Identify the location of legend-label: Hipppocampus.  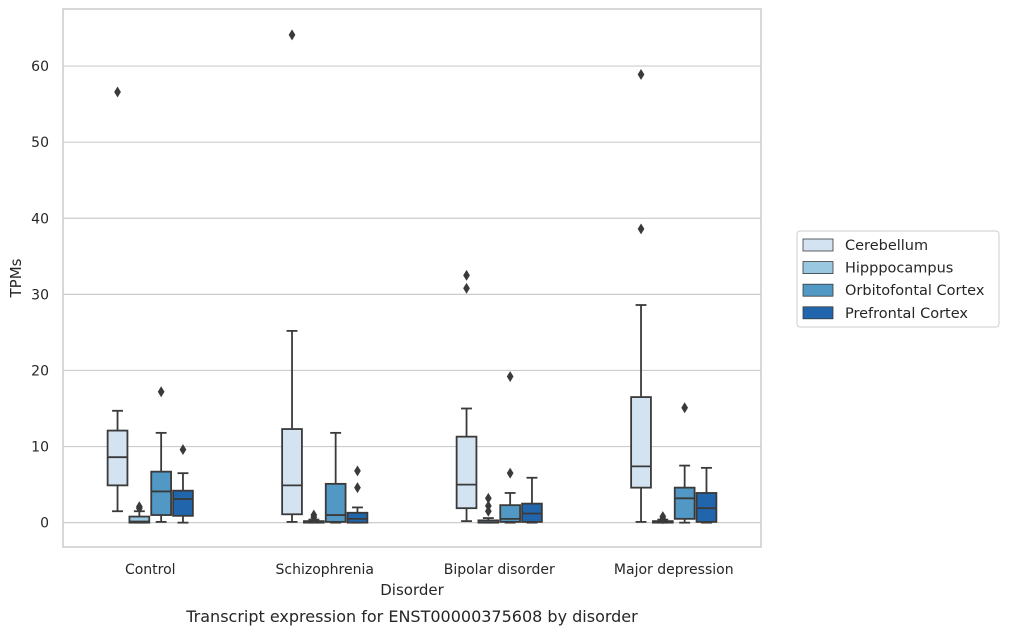
(899, 269).